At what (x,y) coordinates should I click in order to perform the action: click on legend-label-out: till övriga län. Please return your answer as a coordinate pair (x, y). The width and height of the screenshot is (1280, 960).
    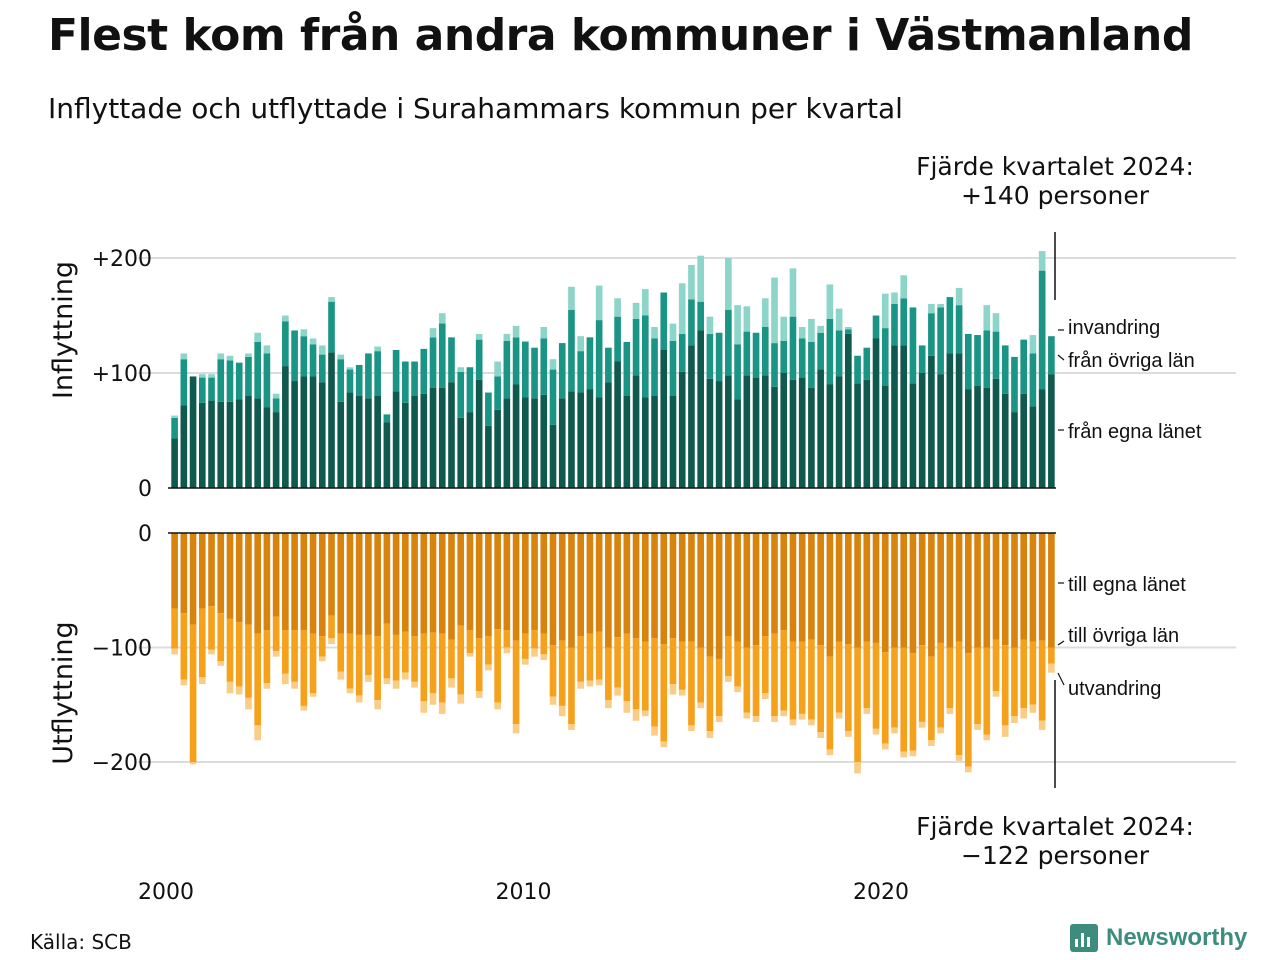
    Looking at the image, I should click on (1123, 636).